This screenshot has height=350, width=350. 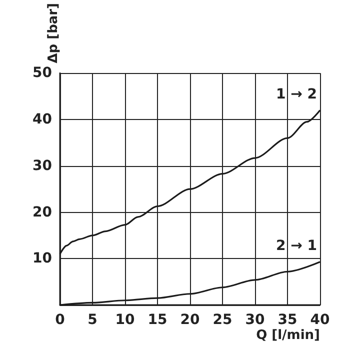 What do you see at coordinates (42, 212) in the screenshot?
I see `y-tick-label: 20` at bounding box center [42, 212].